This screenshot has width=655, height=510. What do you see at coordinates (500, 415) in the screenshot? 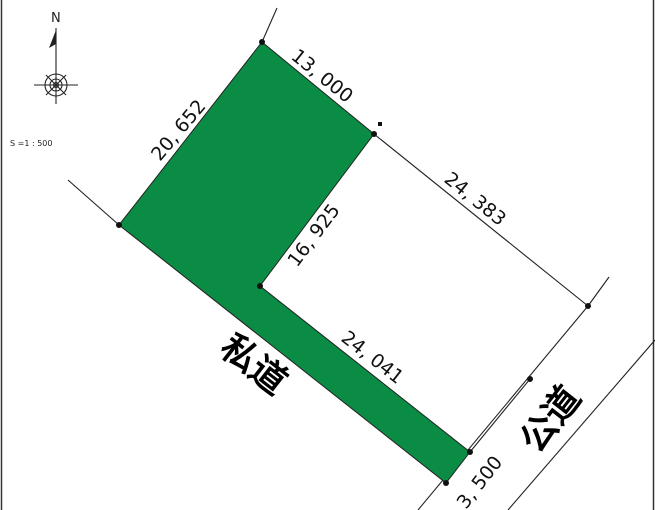
I see `road-center-tick` at bounding box center [500, 415].